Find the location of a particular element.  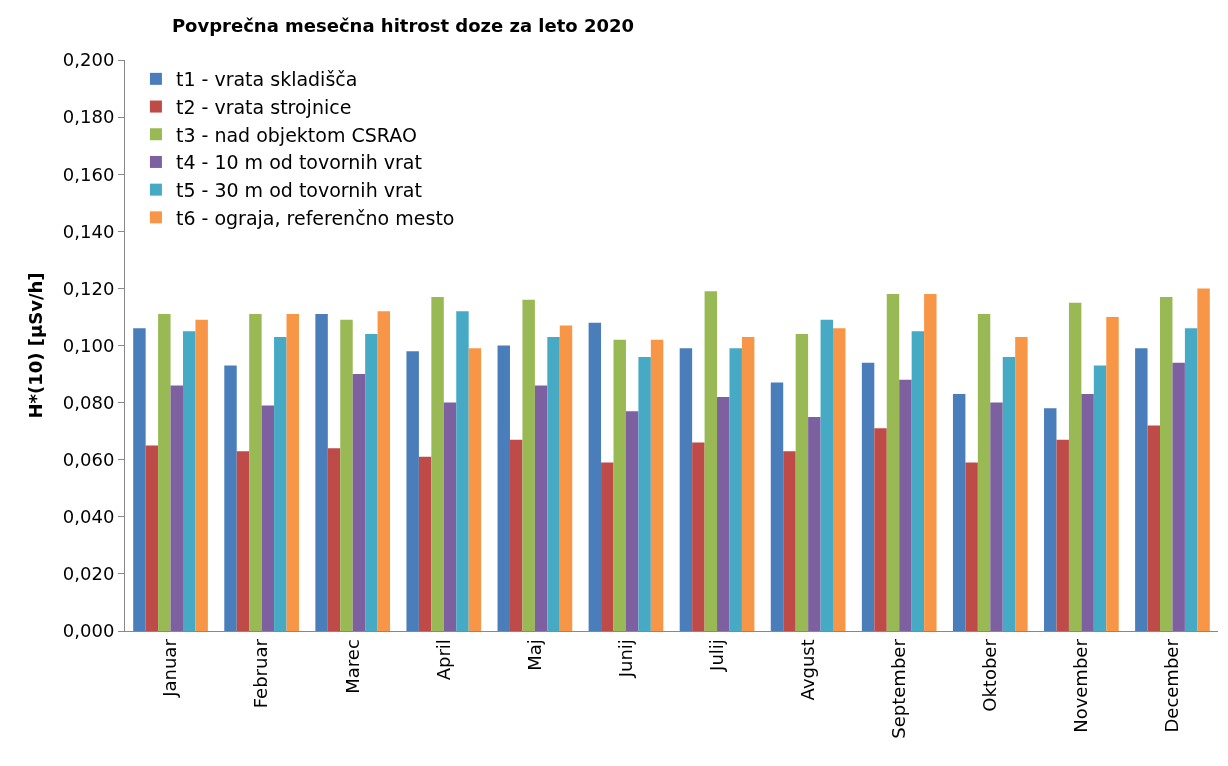

legend-label: t2 - vrata strojnice is located at coordinates (263, 106).